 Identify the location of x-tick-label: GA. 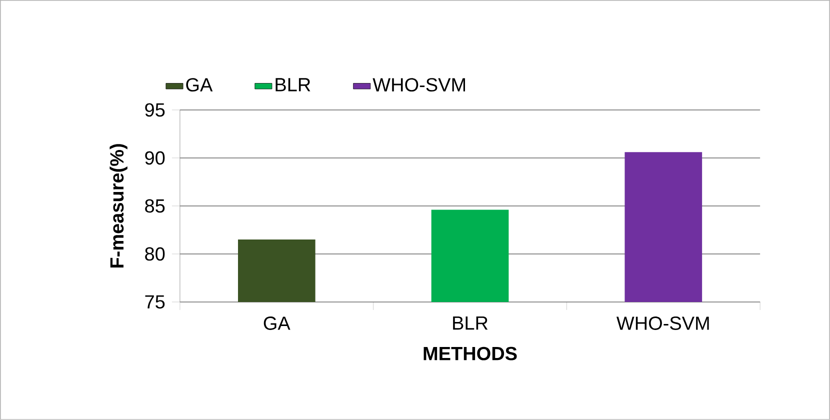
(277, 323).